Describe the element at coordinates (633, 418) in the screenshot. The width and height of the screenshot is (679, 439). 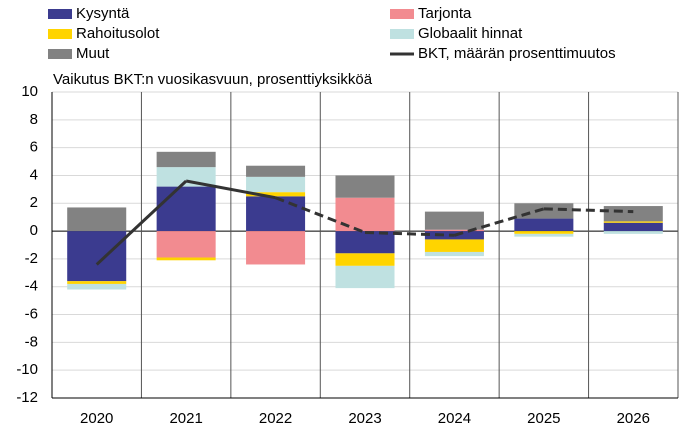
I see `x-tick-label: 2026` at that location.